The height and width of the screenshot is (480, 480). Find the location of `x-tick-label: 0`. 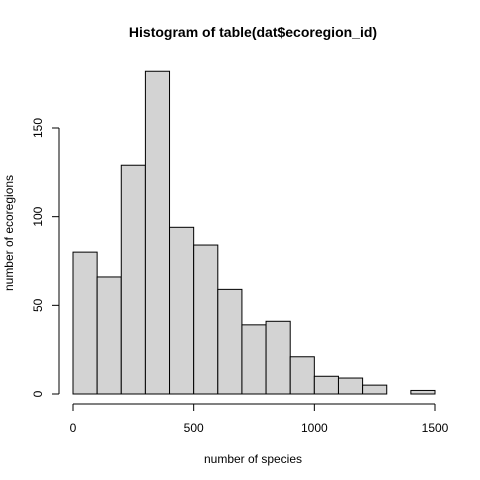

x-tick-label: 0 is located at coordinates (73, 428).